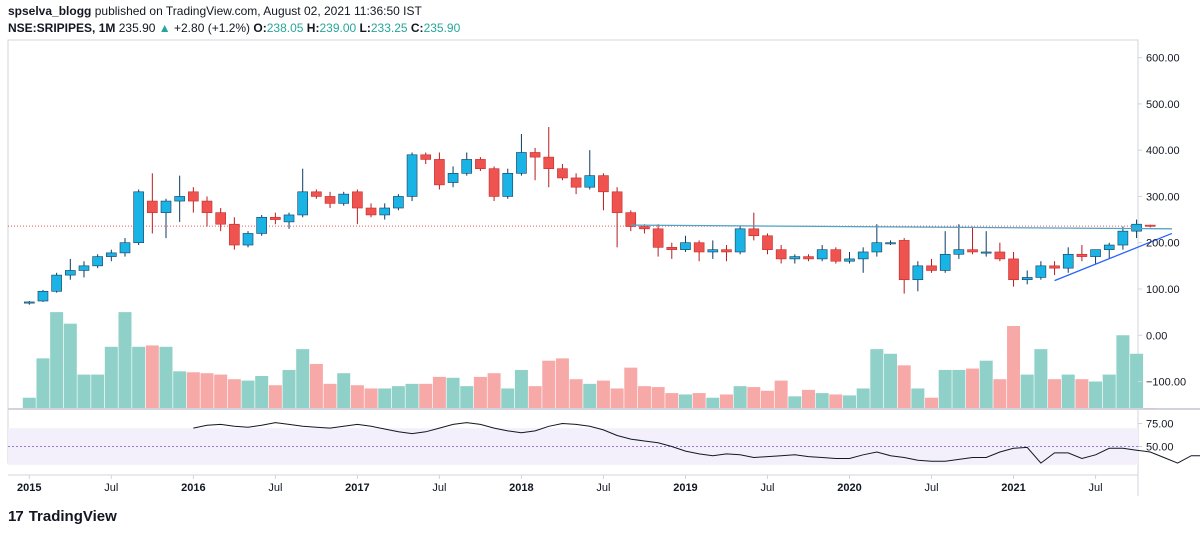  I want to click on rsi-tick-label: 75.00, so click(1160, 425).